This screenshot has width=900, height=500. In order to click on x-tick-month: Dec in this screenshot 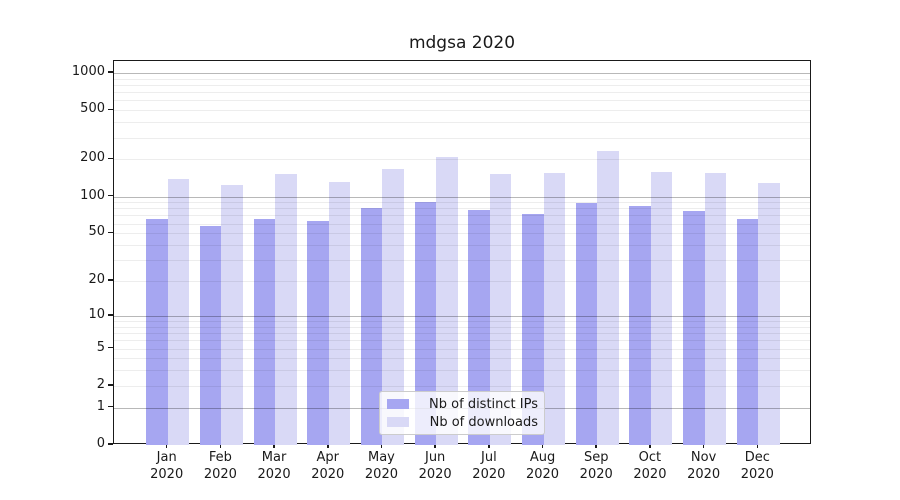, I will do `click(757, 457)`.